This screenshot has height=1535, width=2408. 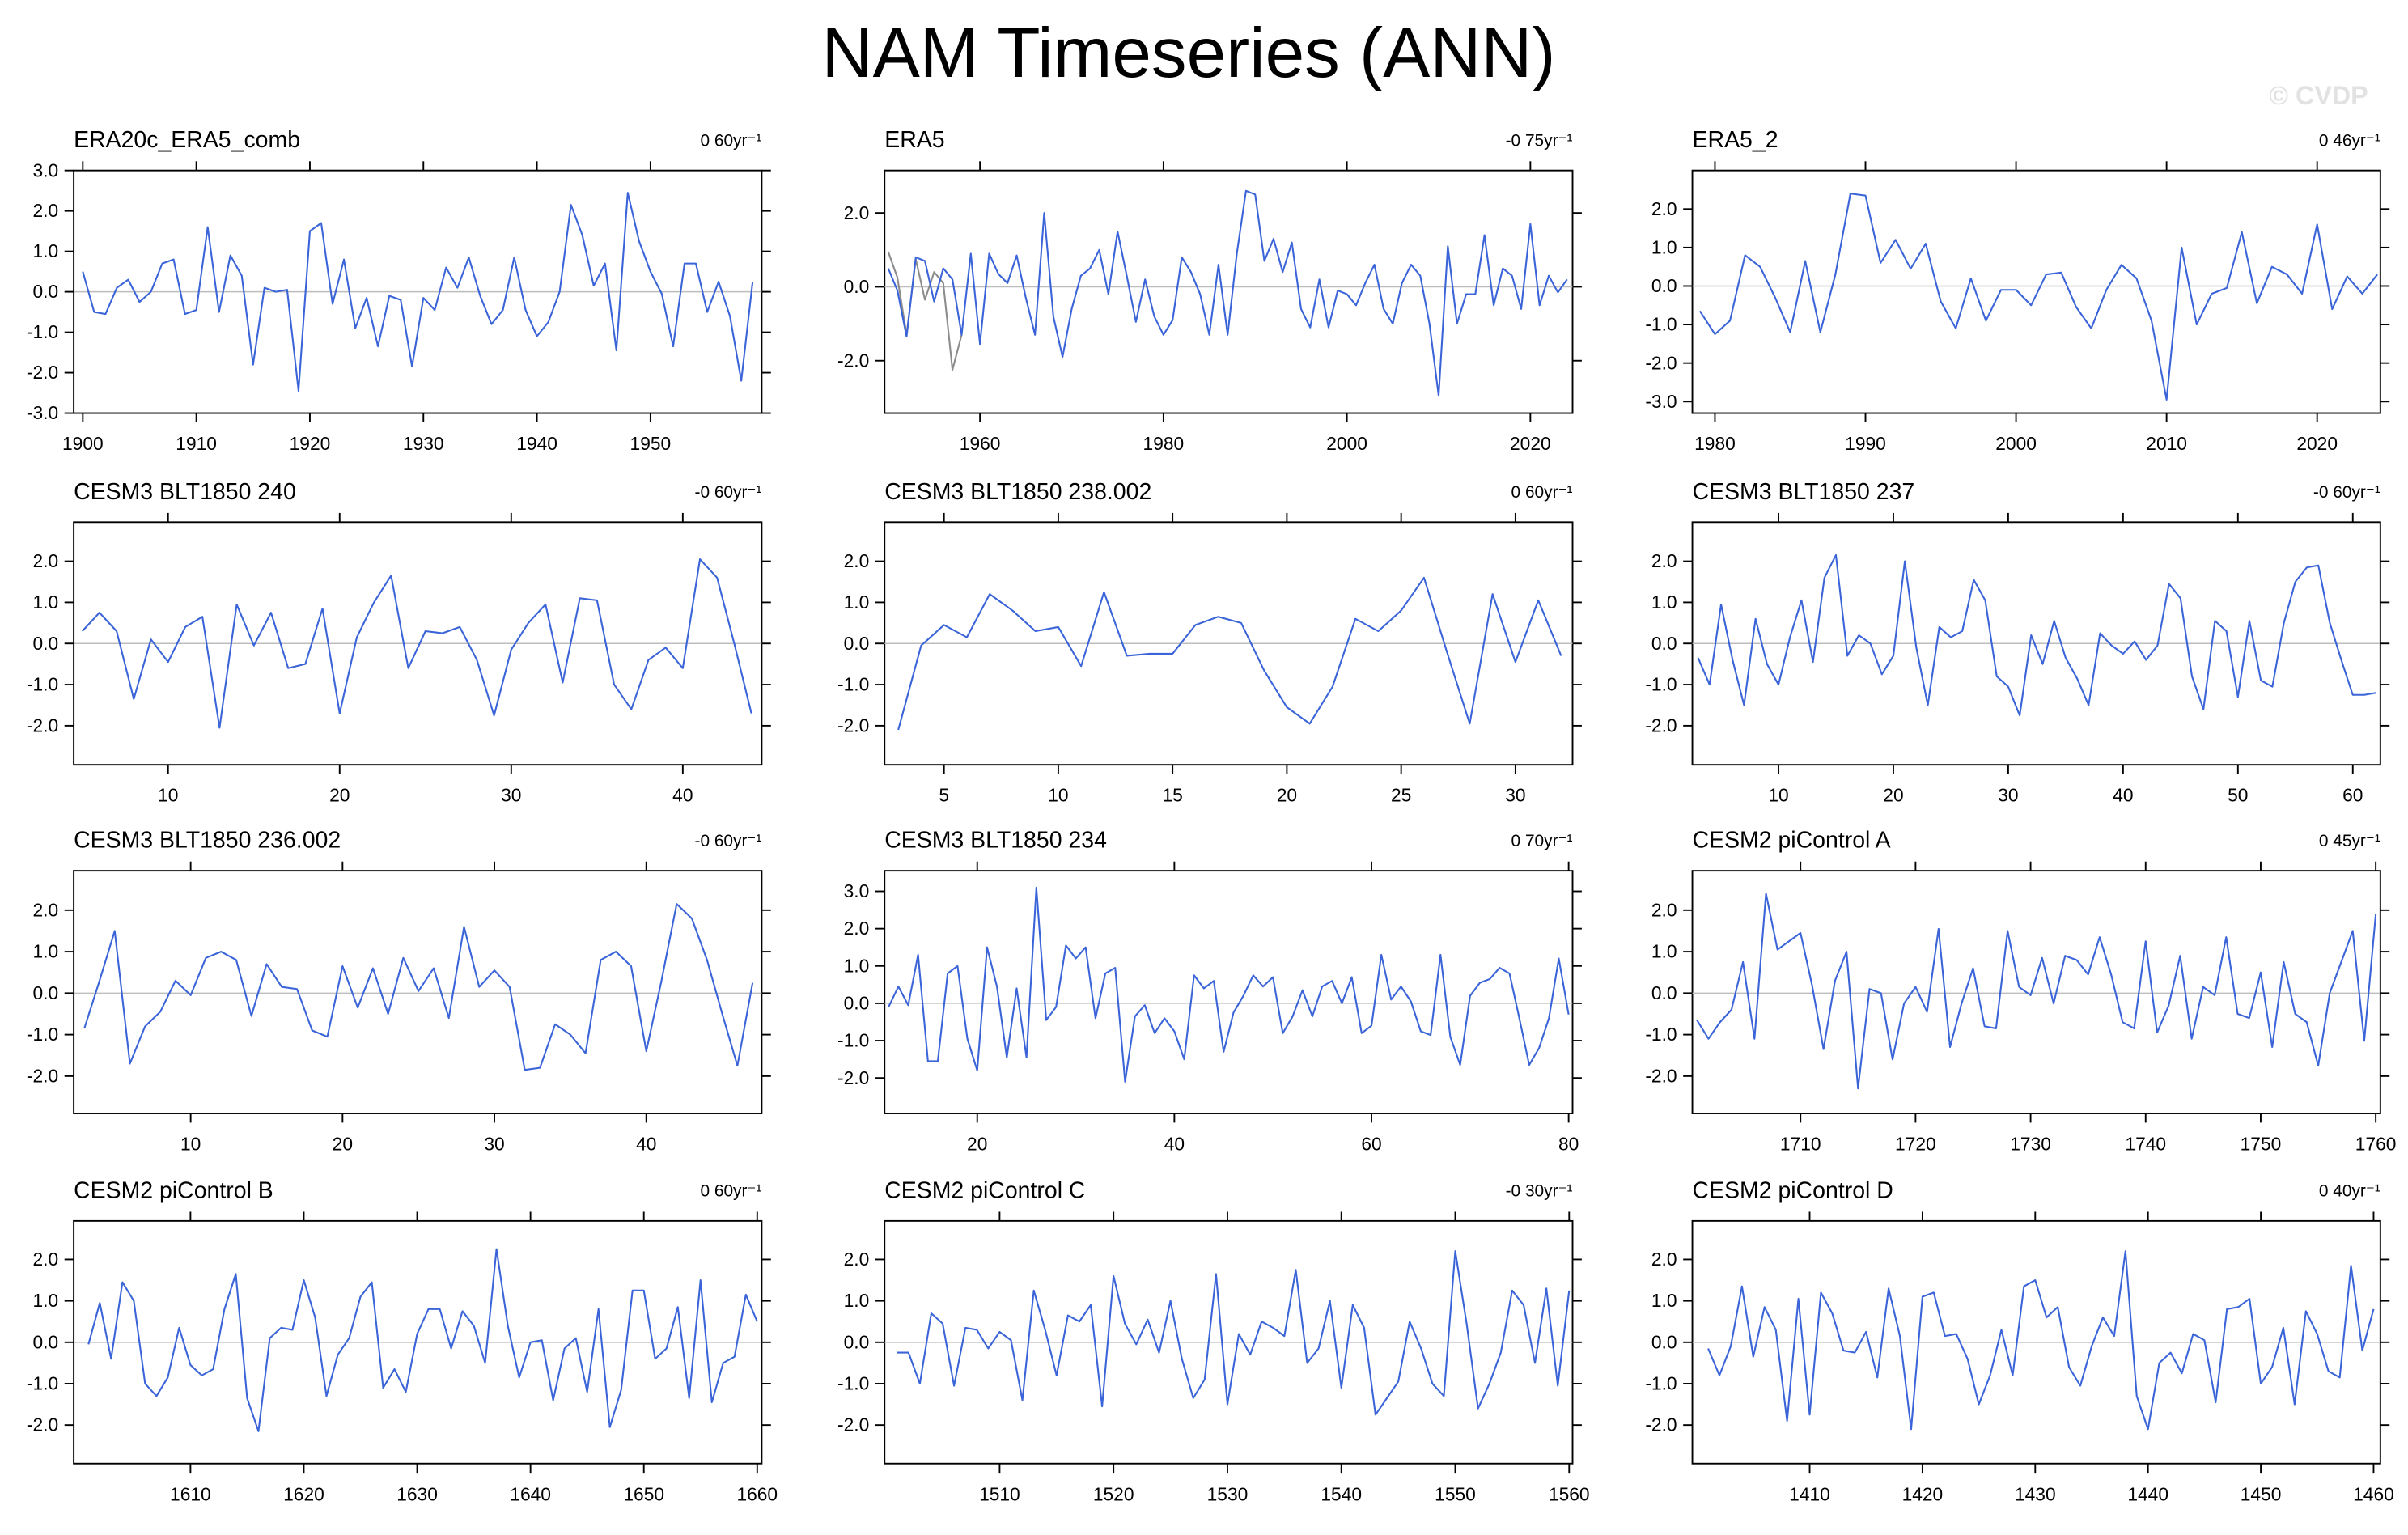 I want to click on x-tick-label: 80, so click(x=1568, y=1144).